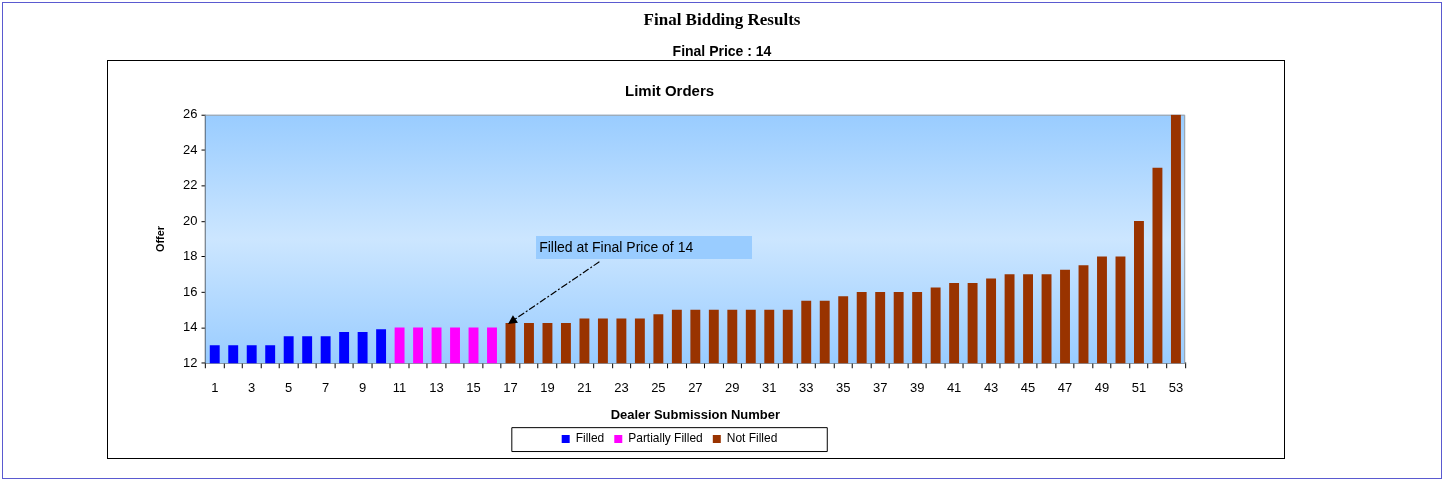 The height and width of the screenshot is (481, 1444). Describe the element at coordinates (843, 387) in the screenshot. I see `x-tick-label: 35` at that location.